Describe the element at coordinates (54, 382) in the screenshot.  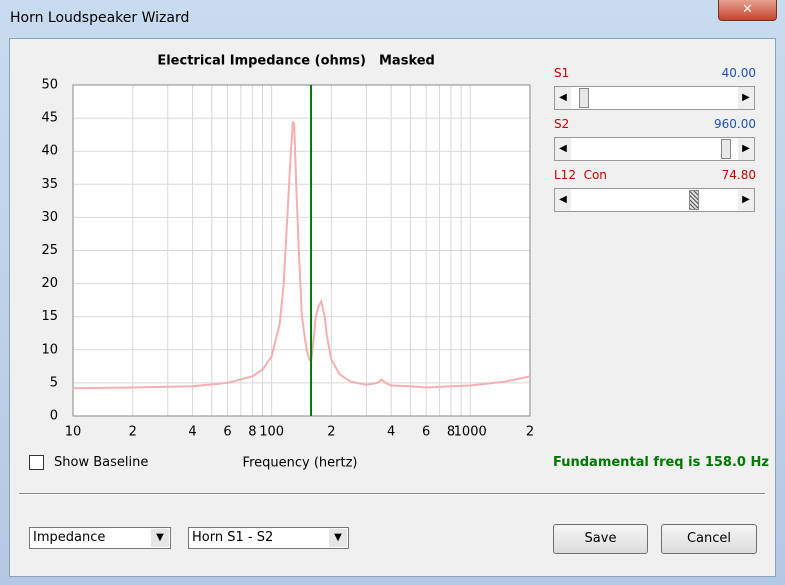
I see `y-tick-label: 5` at that location.